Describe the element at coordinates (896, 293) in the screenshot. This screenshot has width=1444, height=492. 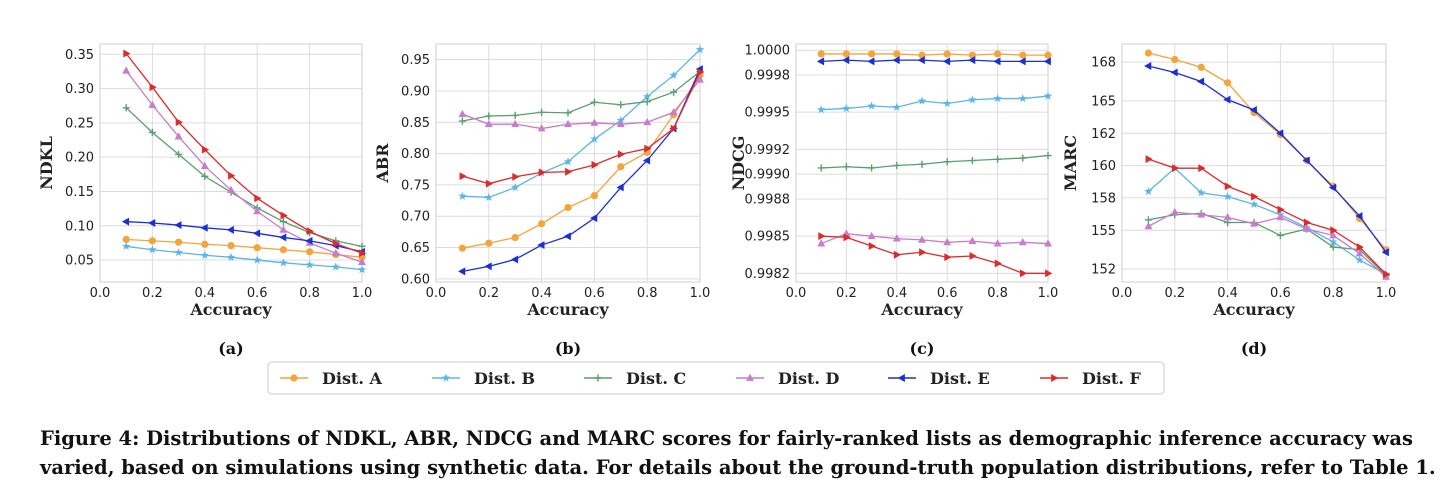
I see `x-tick-label: 0.4` at that location.